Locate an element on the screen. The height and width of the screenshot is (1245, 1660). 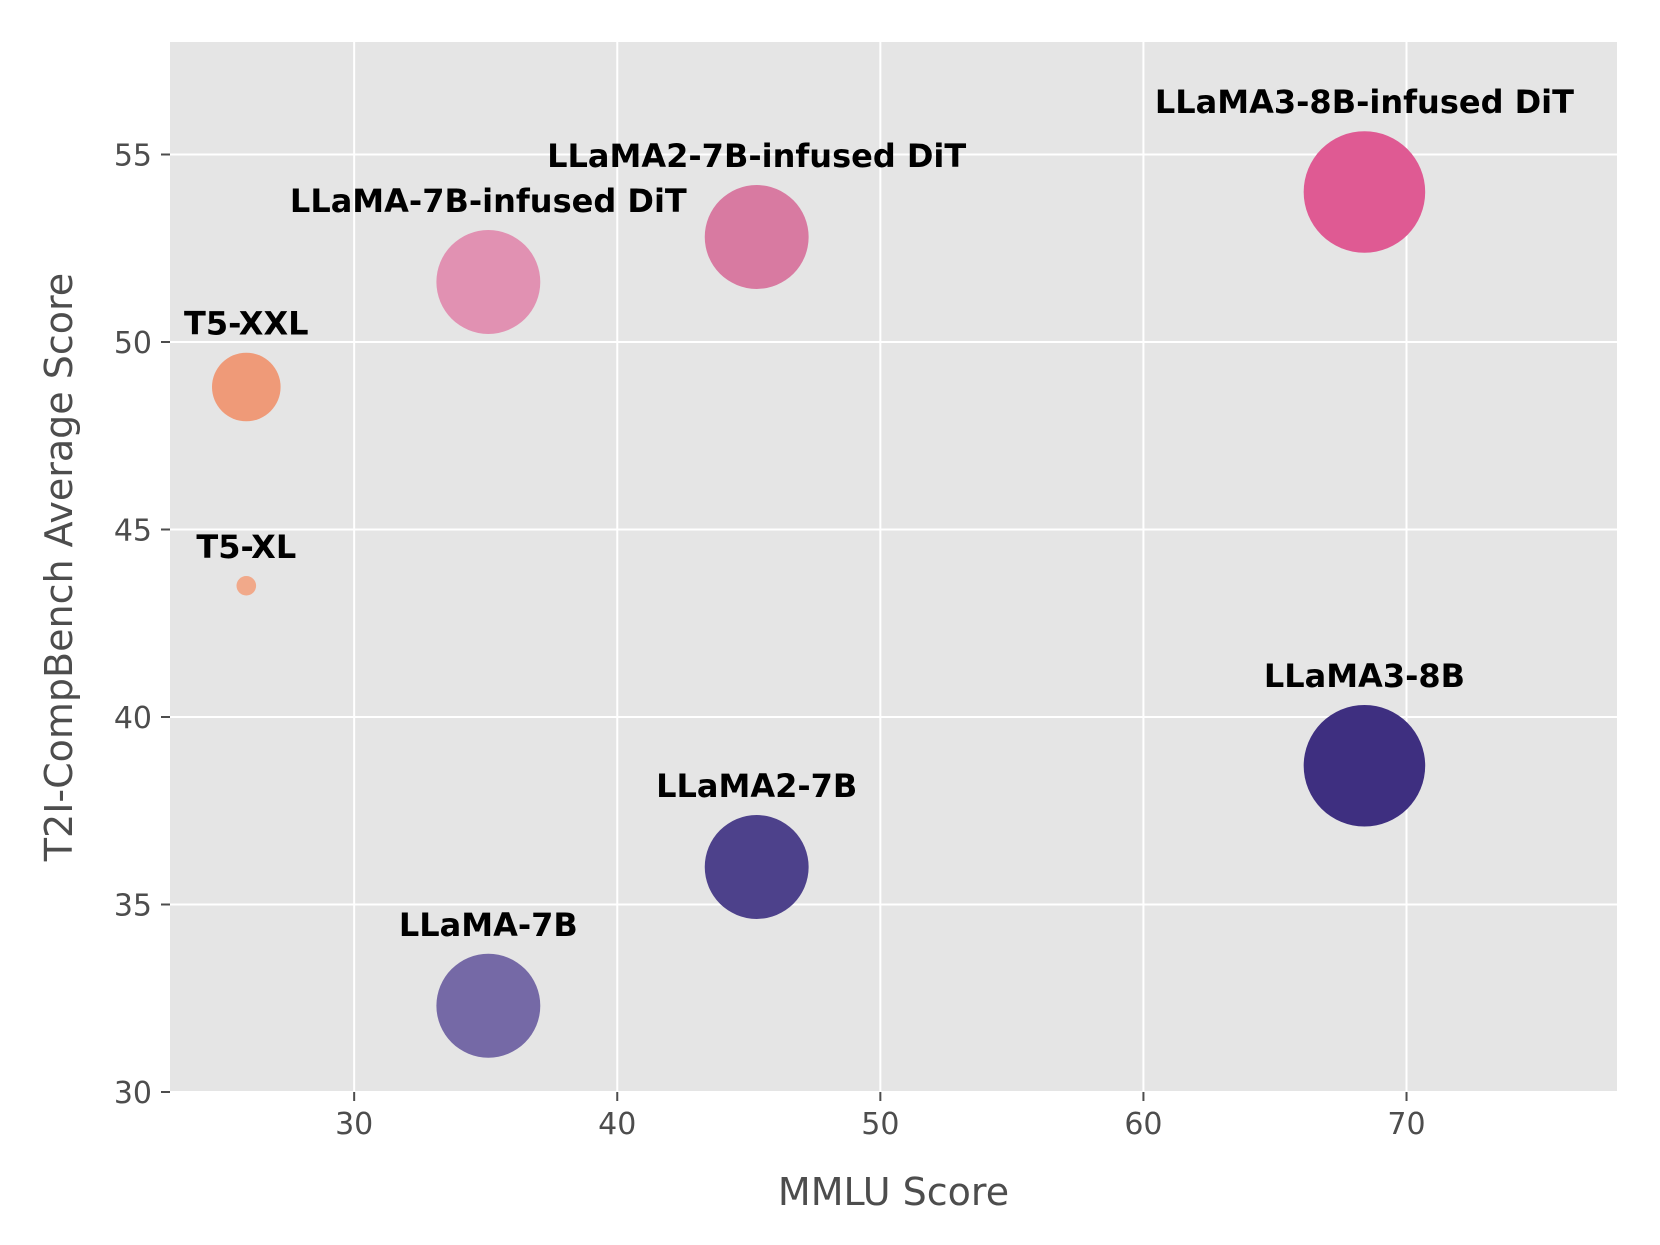
x-tick-label: 60 is located at coordinates (1143, 1124).